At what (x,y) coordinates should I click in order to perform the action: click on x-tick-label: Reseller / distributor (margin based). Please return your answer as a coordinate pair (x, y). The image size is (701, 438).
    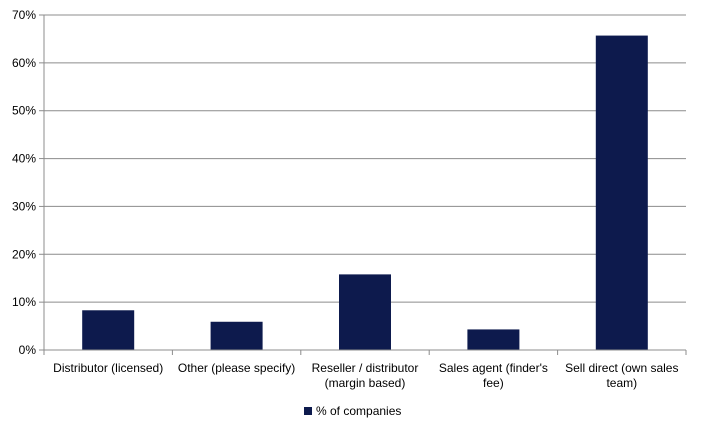
    Looking at the image, I should click on (365, 375).